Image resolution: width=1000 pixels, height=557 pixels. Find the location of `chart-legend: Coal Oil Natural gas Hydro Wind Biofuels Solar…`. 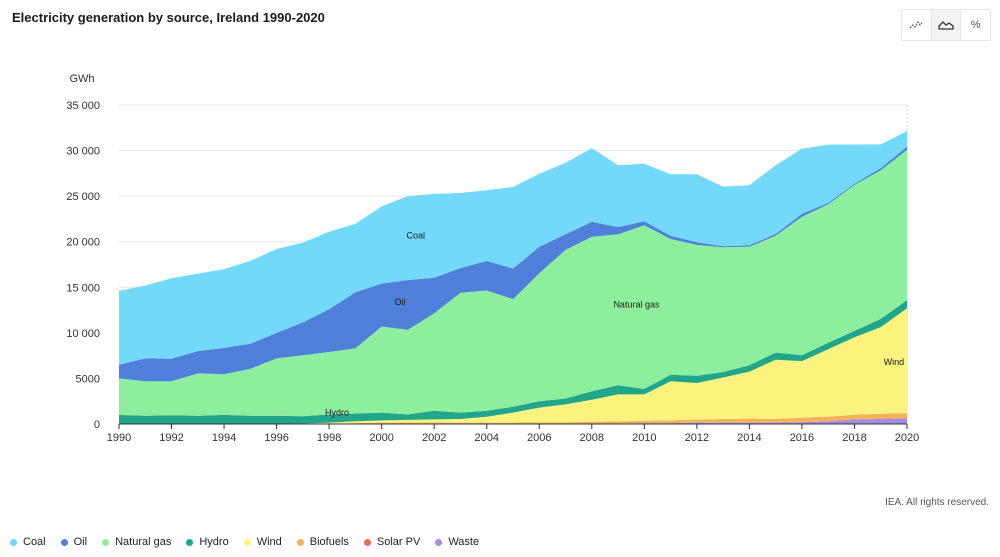

chart-legend: Coal Oil Natural gas Hydro Wind Biofuels Solar… is located at coordinates (244, 542).